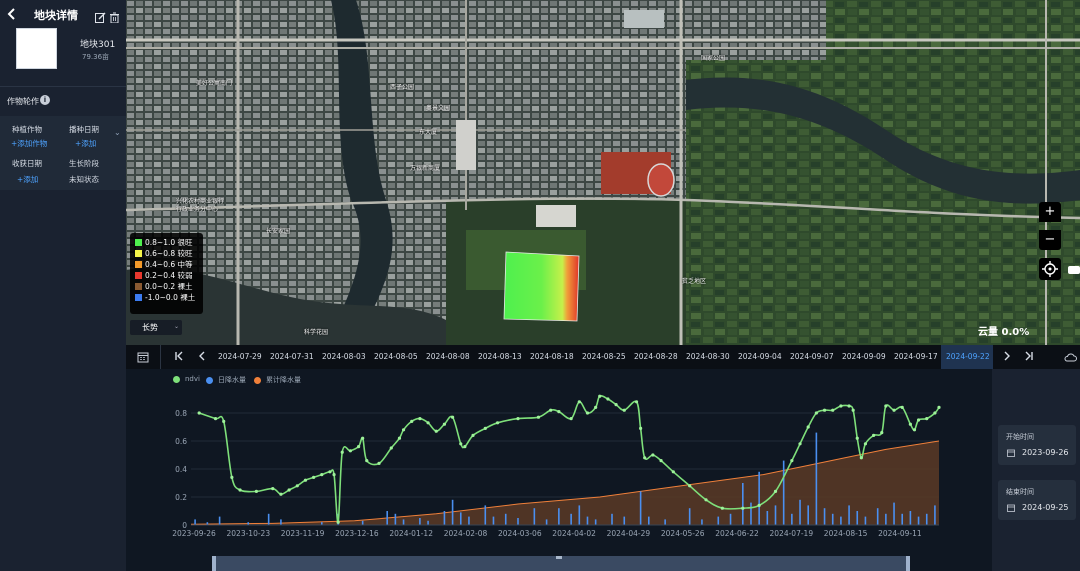 This screenshot has height=571, width=1080. What do you see at coordinates (181, 413) in the screenshot?
I see `y-tick-label: 0.8` at bounding box center [181, 413].